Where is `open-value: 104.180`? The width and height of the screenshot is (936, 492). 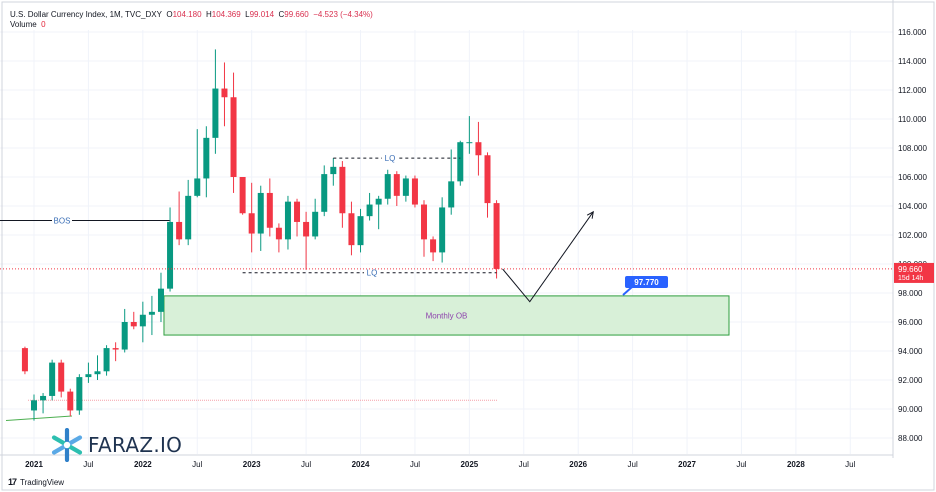
open-value: 104.180 is located at coordinates (187, 14).